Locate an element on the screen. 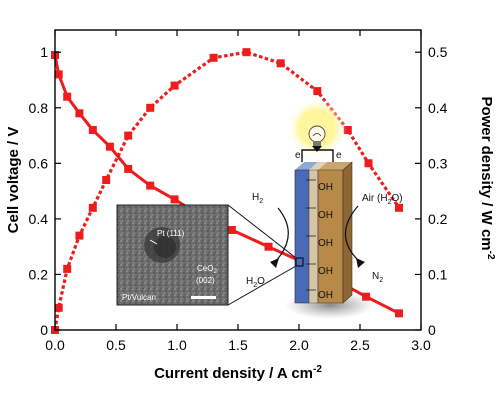  membrane-side is located at coordinates (313, 236).